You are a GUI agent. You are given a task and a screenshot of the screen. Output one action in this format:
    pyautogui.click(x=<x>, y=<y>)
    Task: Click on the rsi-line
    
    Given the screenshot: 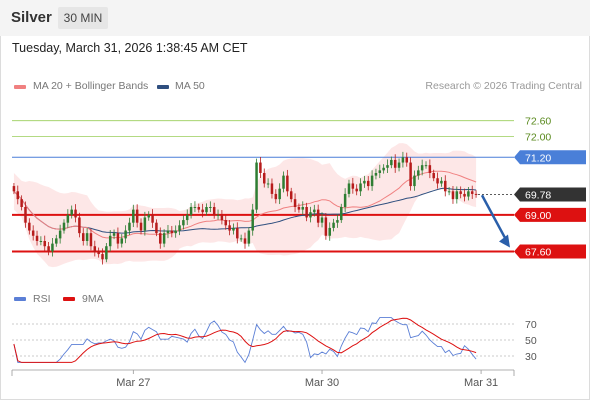 What is the action you would take?
    pyautogui.click(x=245, y=340)
    